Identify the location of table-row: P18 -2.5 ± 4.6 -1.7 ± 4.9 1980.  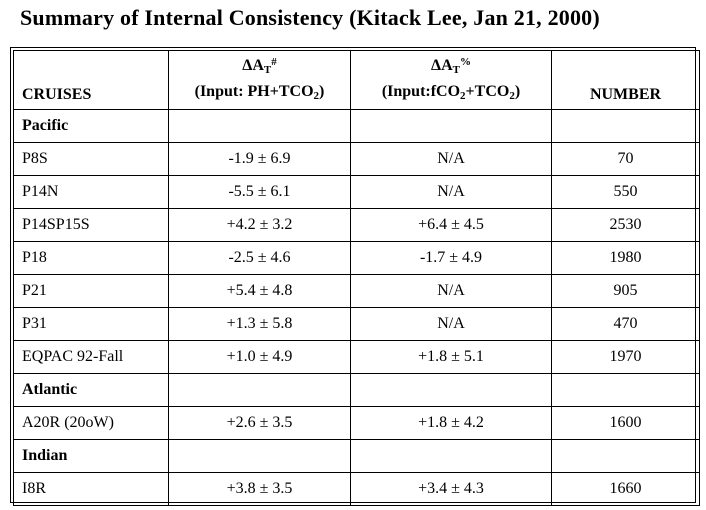
(356, 258).